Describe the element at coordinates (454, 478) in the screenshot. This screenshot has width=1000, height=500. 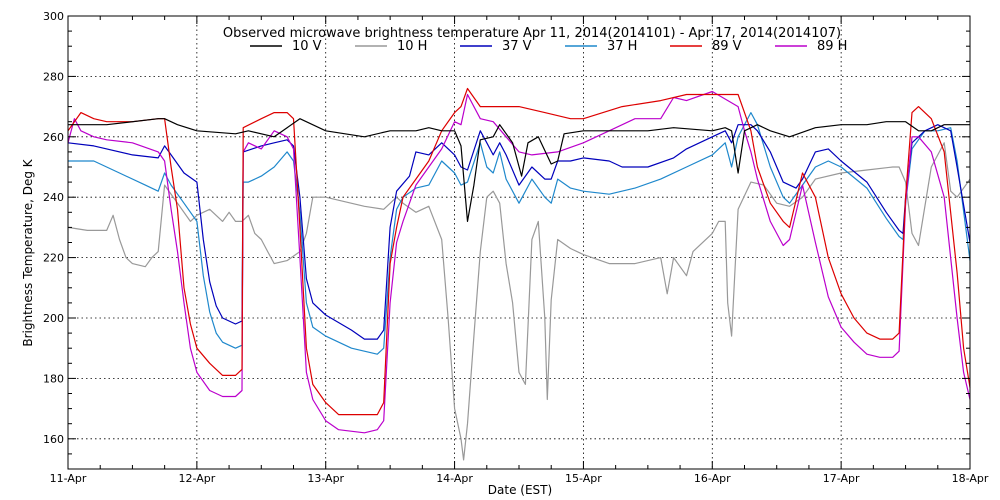
I see `x-tick-label: 14-Apr` at that location.